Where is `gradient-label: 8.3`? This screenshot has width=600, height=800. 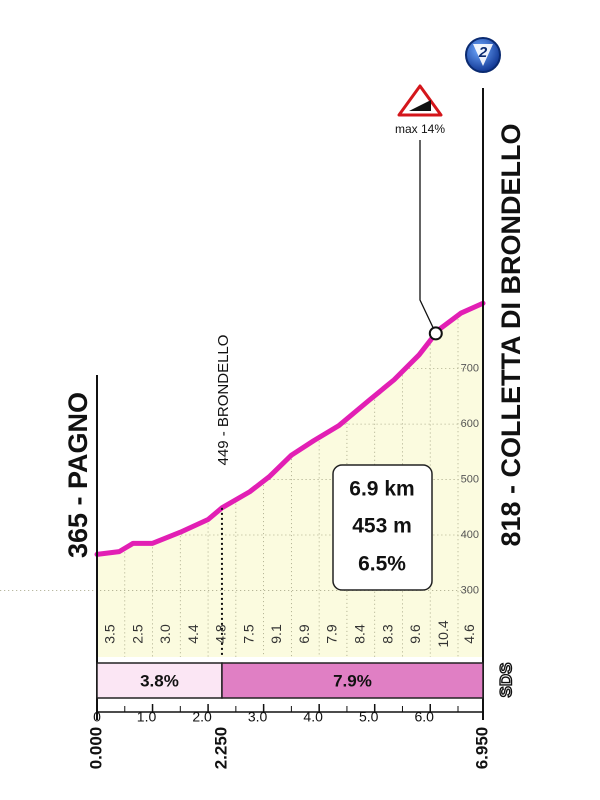 gradient-label: 8.3 is located at coordinates (387, 634).